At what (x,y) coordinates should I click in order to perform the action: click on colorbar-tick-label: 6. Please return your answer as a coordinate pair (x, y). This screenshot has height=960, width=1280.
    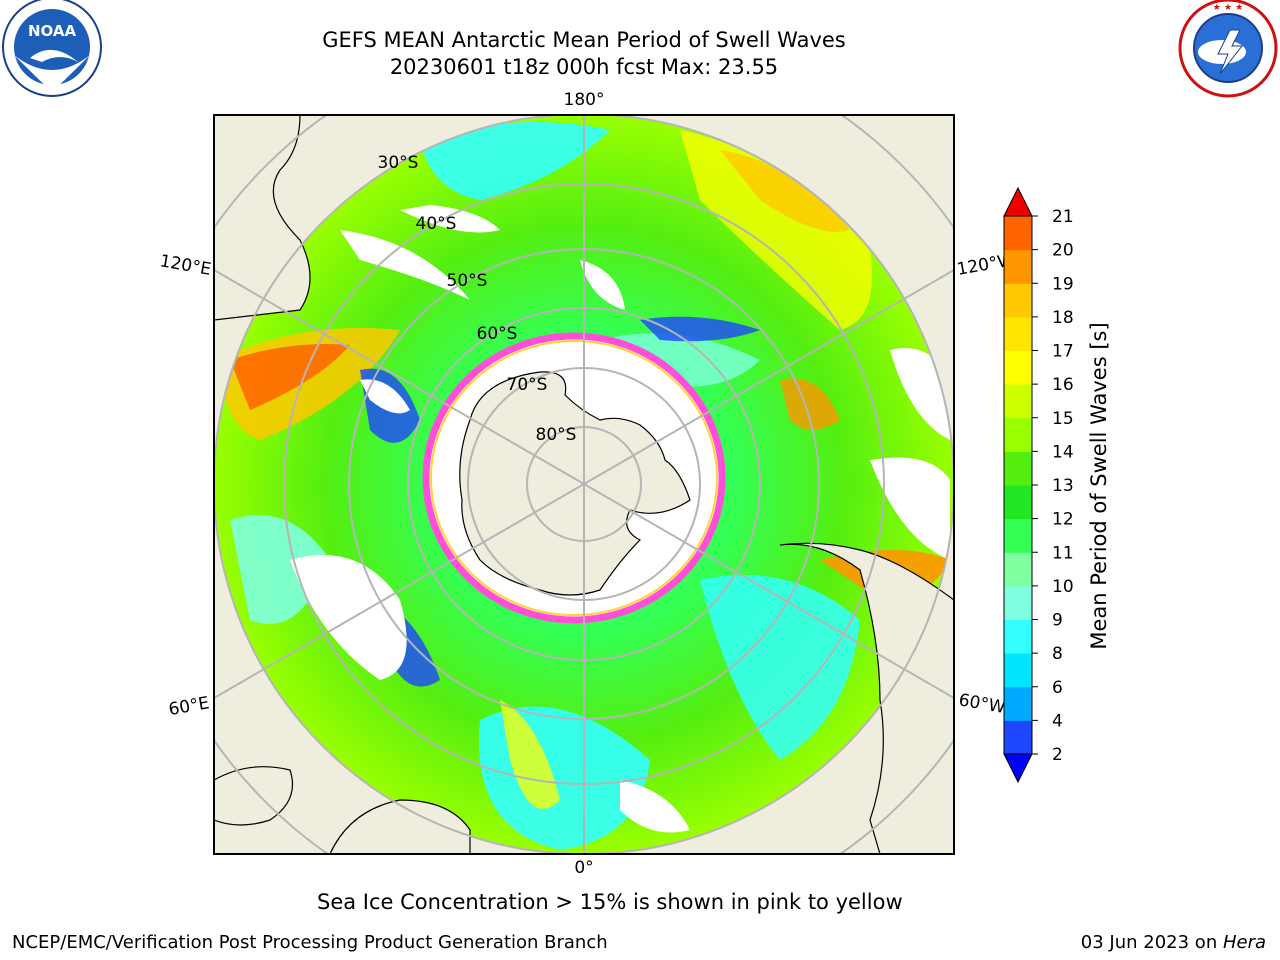
    Looking at the image, I should click on (1057, 688).